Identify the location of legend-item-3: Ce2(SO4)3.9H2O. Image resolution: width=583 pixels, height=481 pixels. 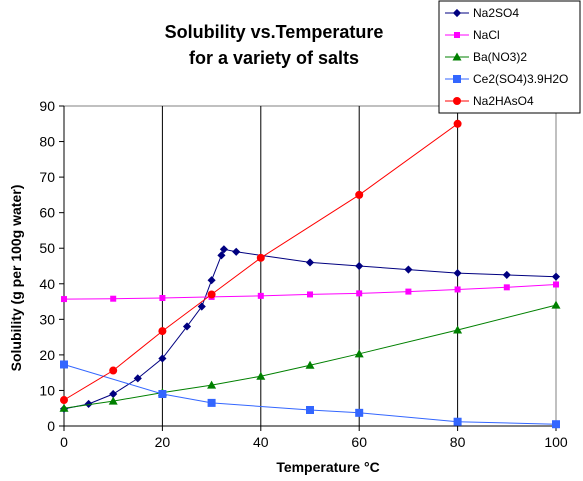
(506, 79).